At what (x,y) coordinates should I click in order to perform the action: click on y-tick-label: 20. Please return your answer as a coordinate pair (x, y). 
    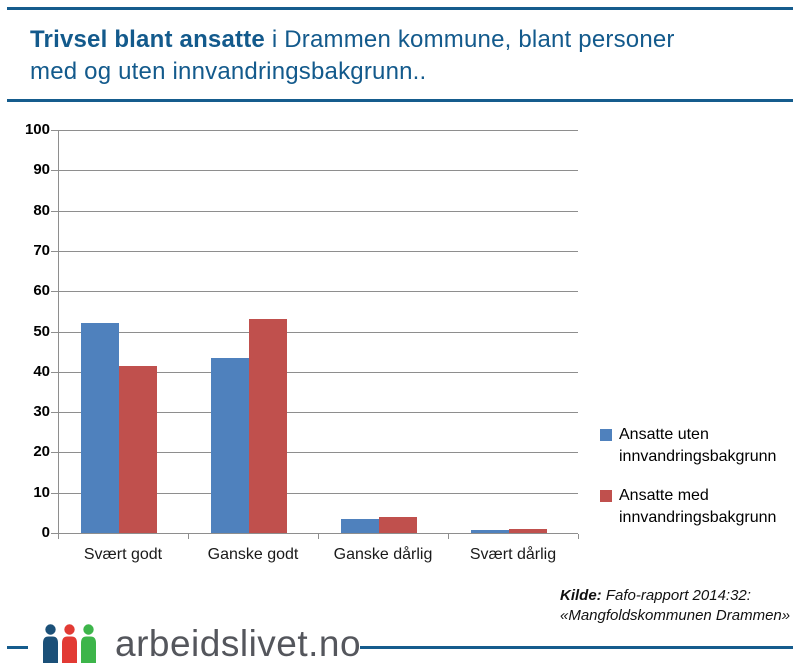
    Looking at the image, I should click on (41, 452).